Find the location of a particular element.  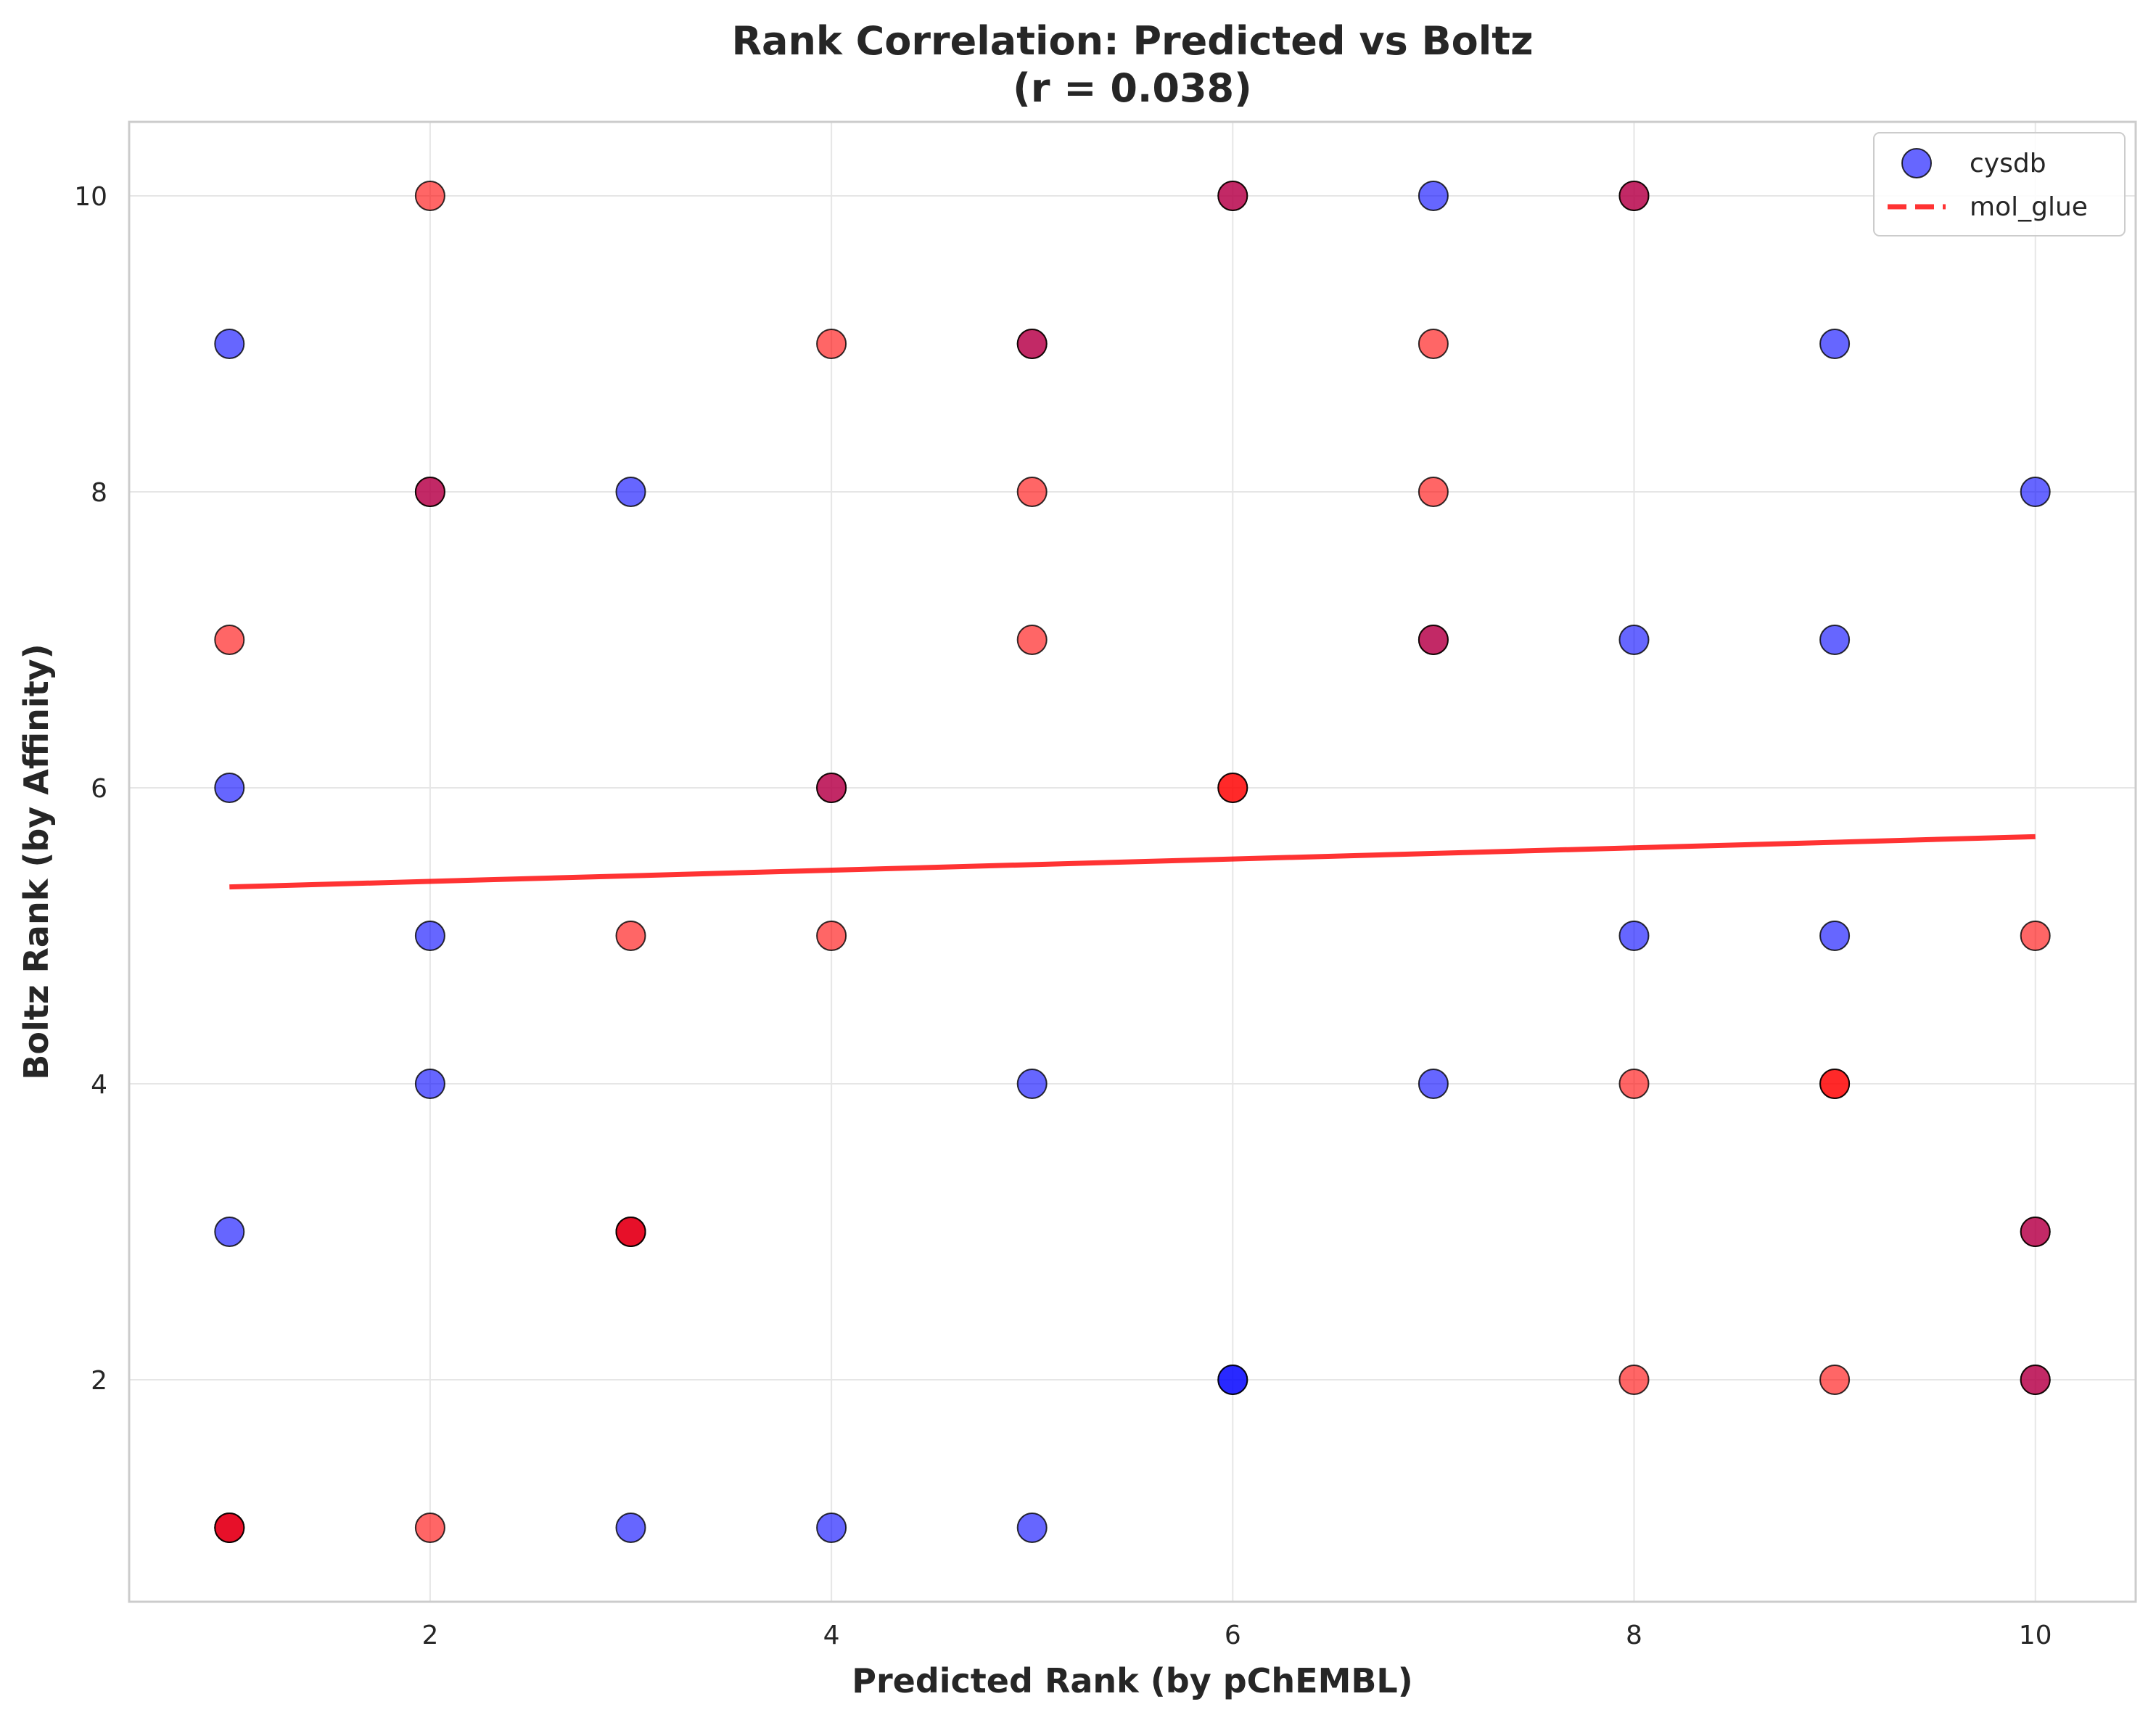

trend-line-group is located at coordinates (1132, 862).